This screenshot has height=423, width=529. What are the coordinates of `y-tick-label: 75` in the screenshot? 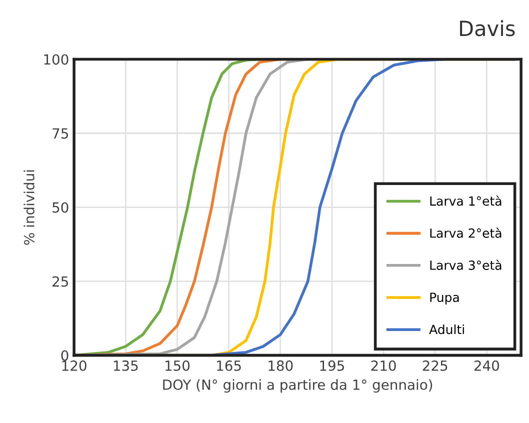 It's located at (60, 133).